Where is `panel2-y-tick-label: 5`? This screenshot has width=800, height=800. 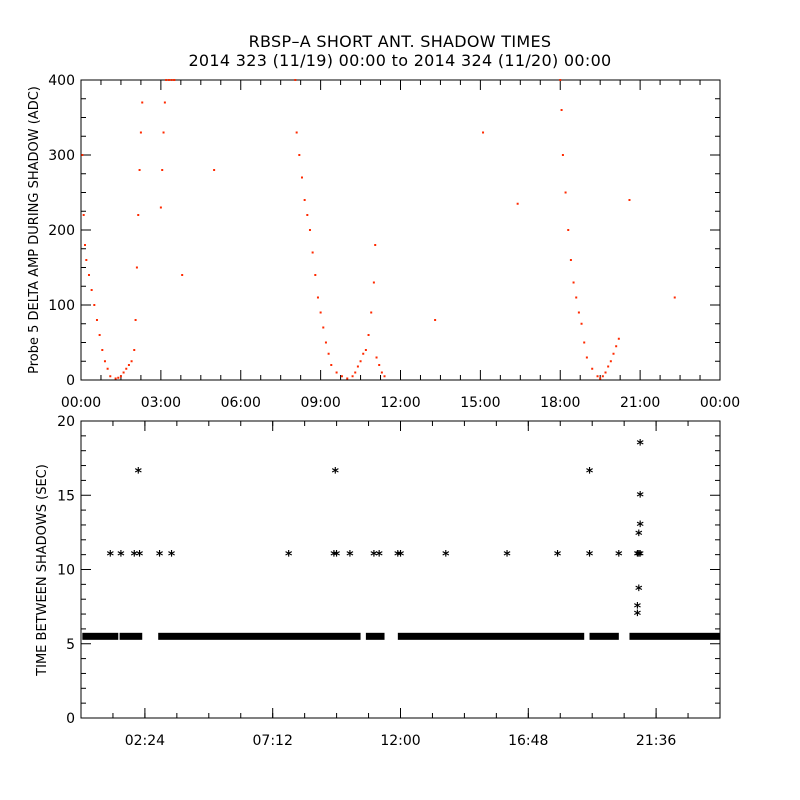
panel2-y-tick-label: 5 is located at coordinates (70, 645).